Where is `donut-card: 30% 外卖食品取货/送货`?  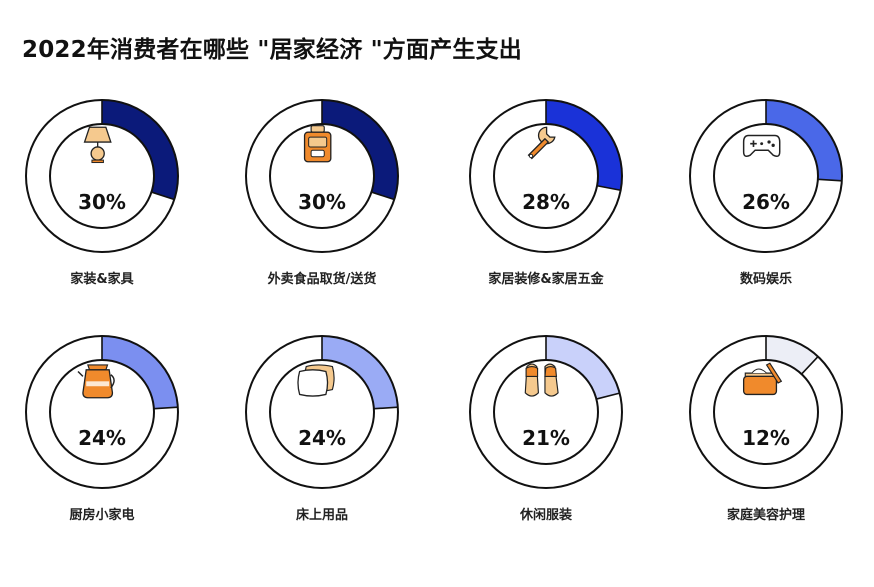 donut-card: 30% 外卖食品取货/送货 is located at coordinates (322, 198).